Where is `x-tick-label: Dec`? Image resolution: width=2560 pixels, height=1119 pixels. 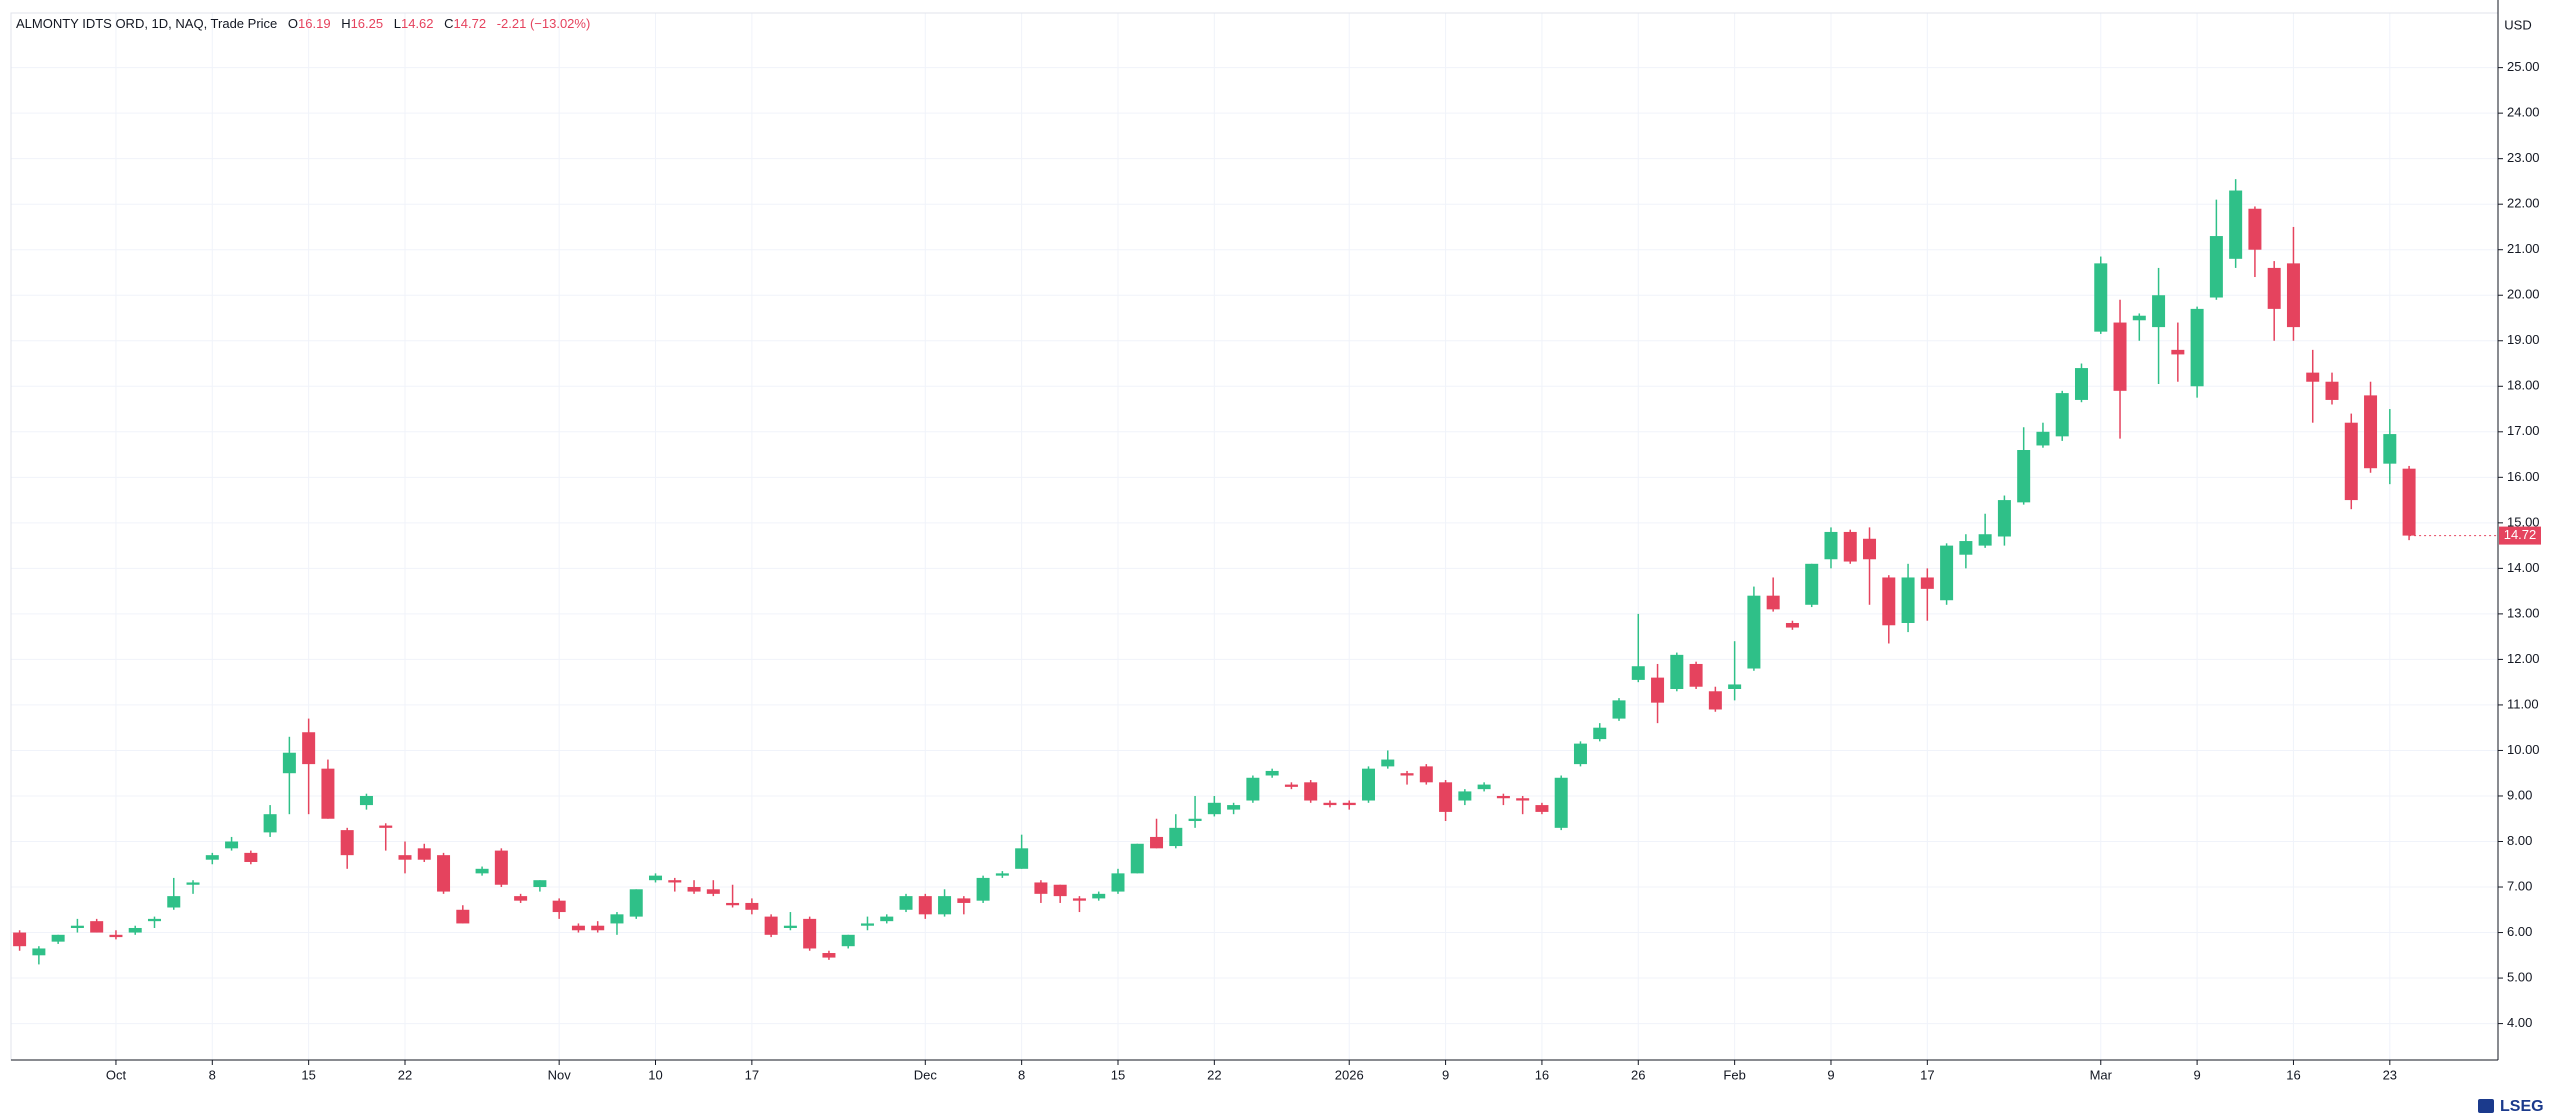
x-tick-label: Dec is located at coordinates (926, 1074).